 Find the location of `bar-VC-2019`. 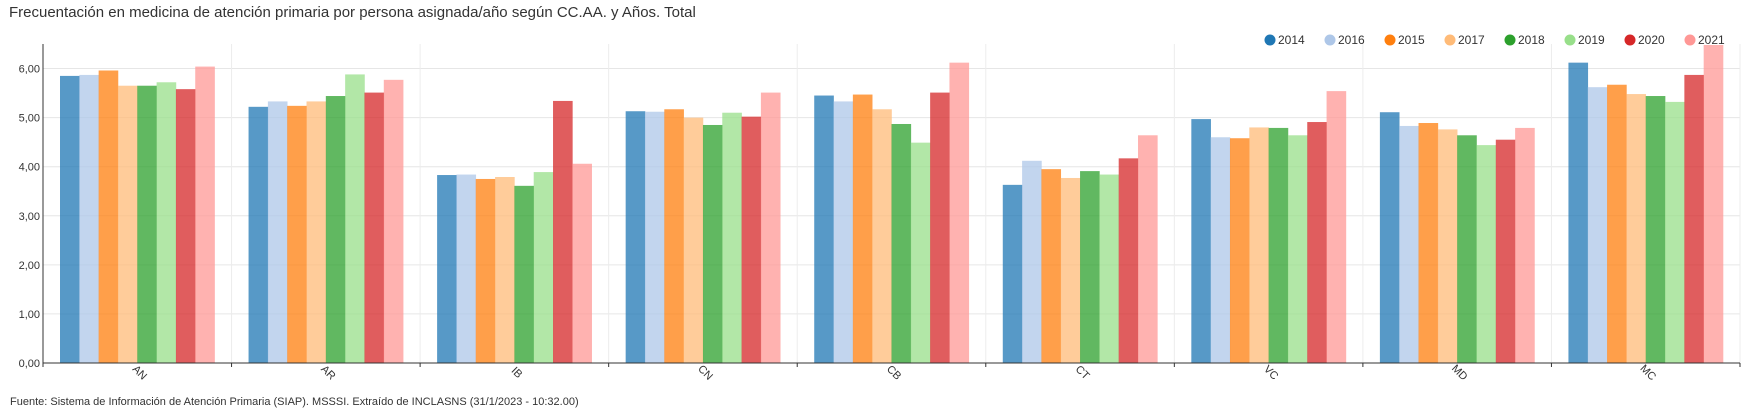

bar-VC-2019 is located at coordinates (1297, 249).